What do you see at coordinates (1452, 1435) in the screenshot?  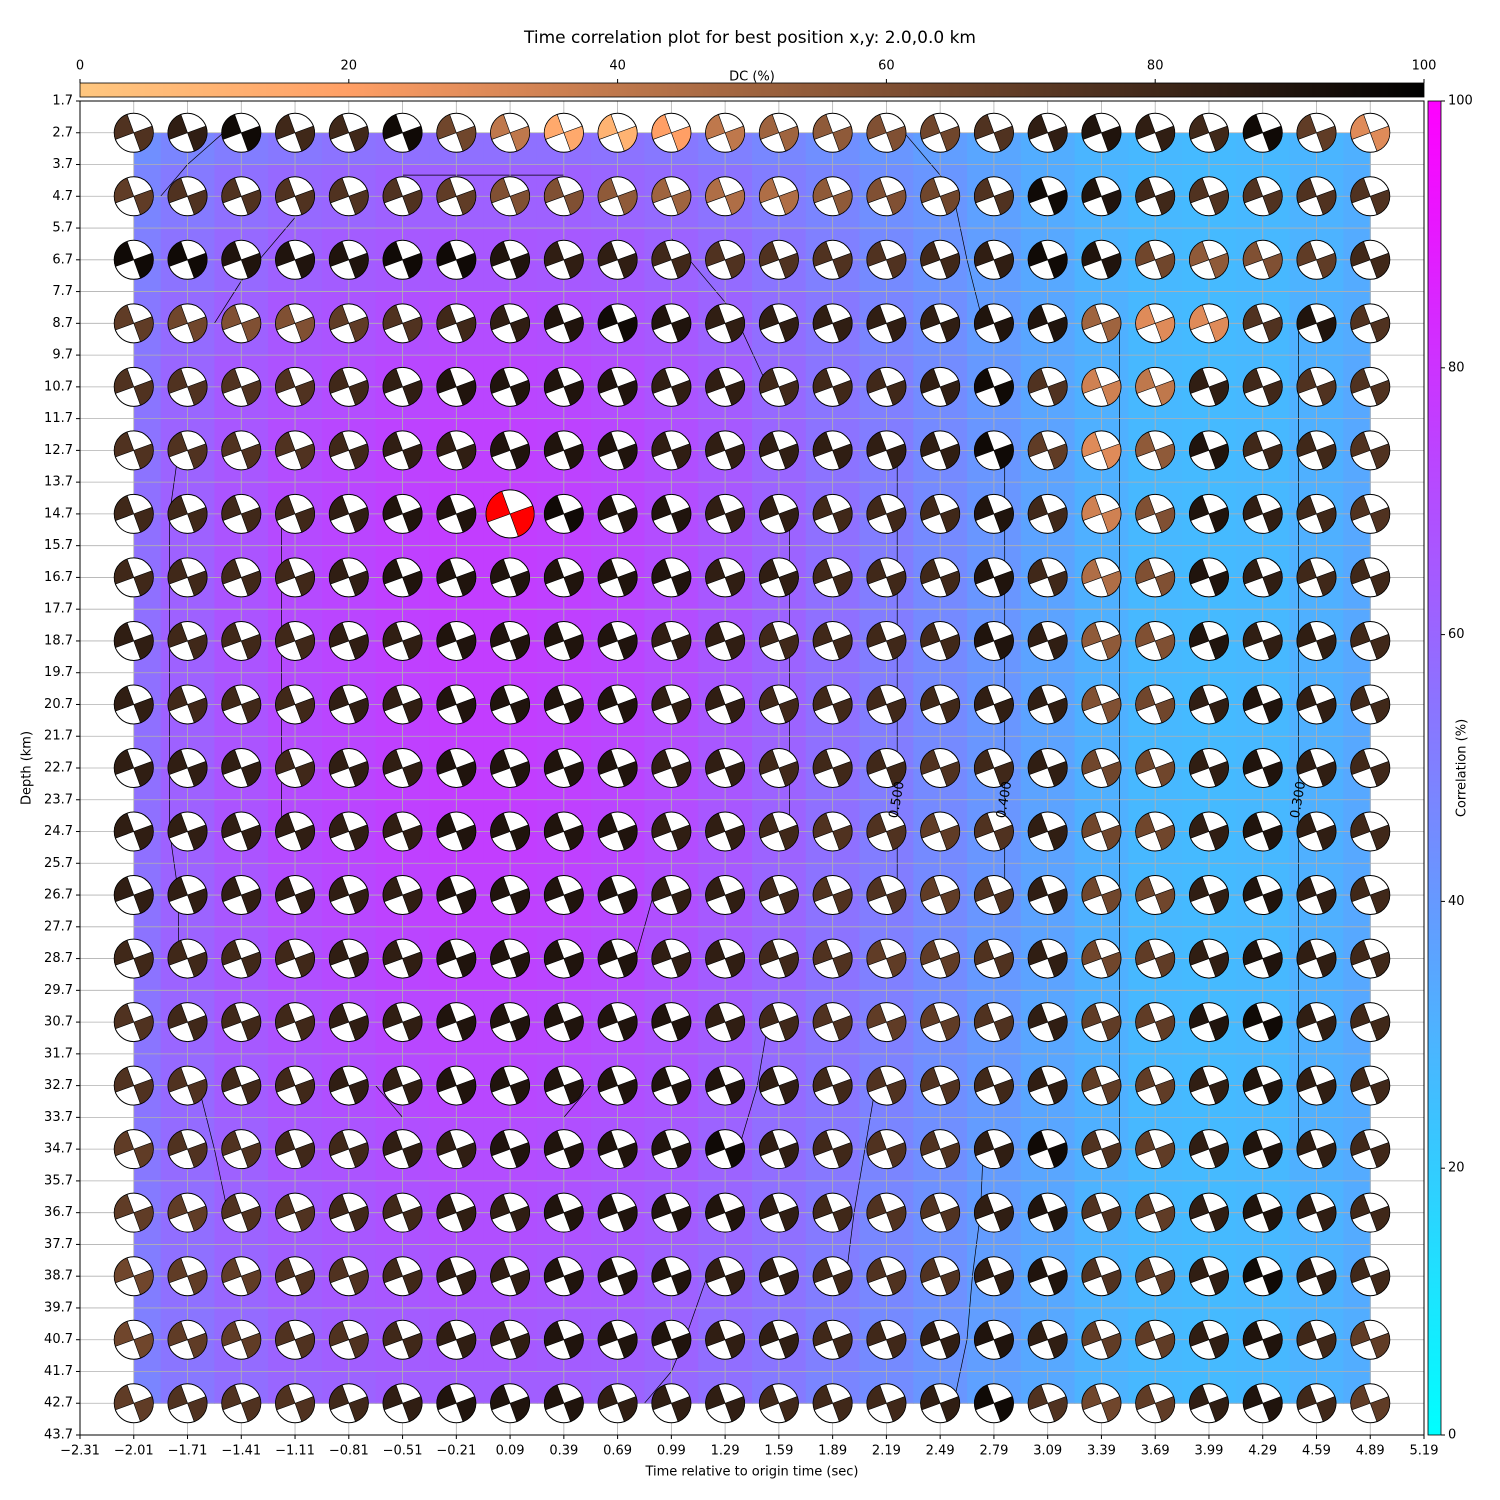 I see `correlation-tick-label: 0` at bounding box center [1452, 1435].